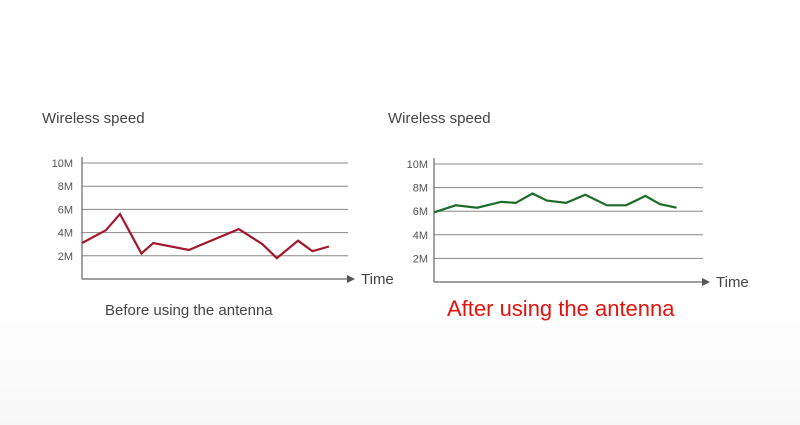  What do you see at coordinates (561, 308) in the screenshot?
I see `caption-after: After using the antenna` at bounding box center [561, 308].